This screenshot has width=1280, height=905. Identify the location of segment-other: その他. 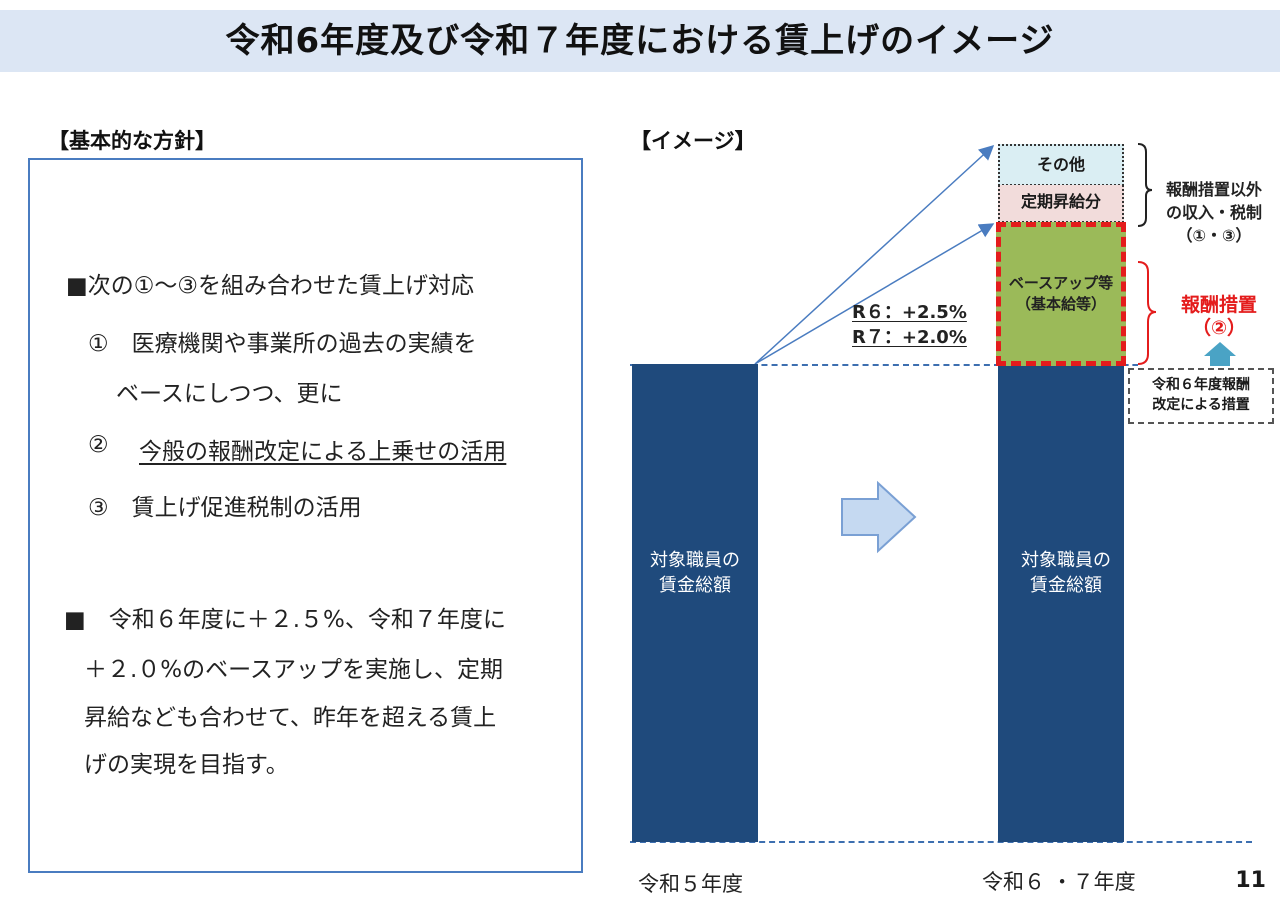
(1061, 165).